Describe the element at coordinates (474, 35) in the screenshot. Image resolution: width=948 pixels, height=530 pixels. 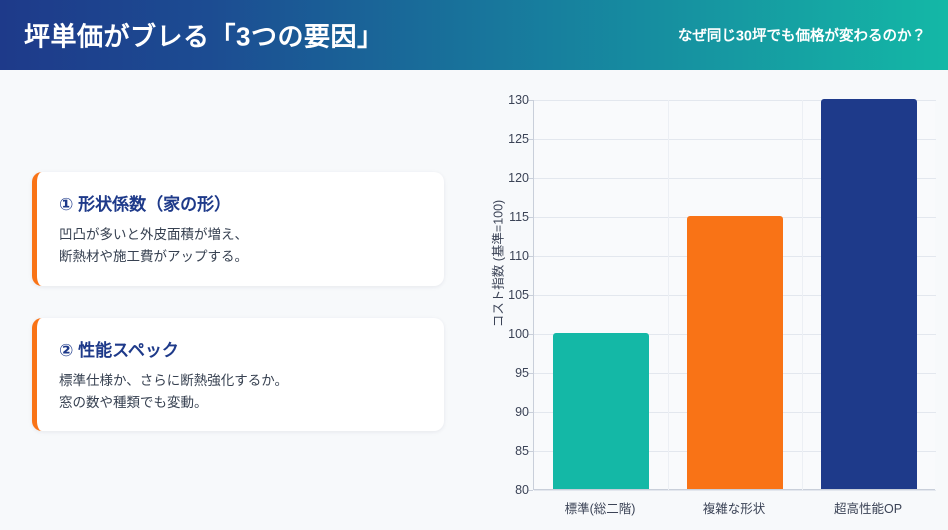
I see `header-banner: 坪単価がブレる「3つの要因」 なぜ同じ30坪でも価格が変わるのか？` at that location.